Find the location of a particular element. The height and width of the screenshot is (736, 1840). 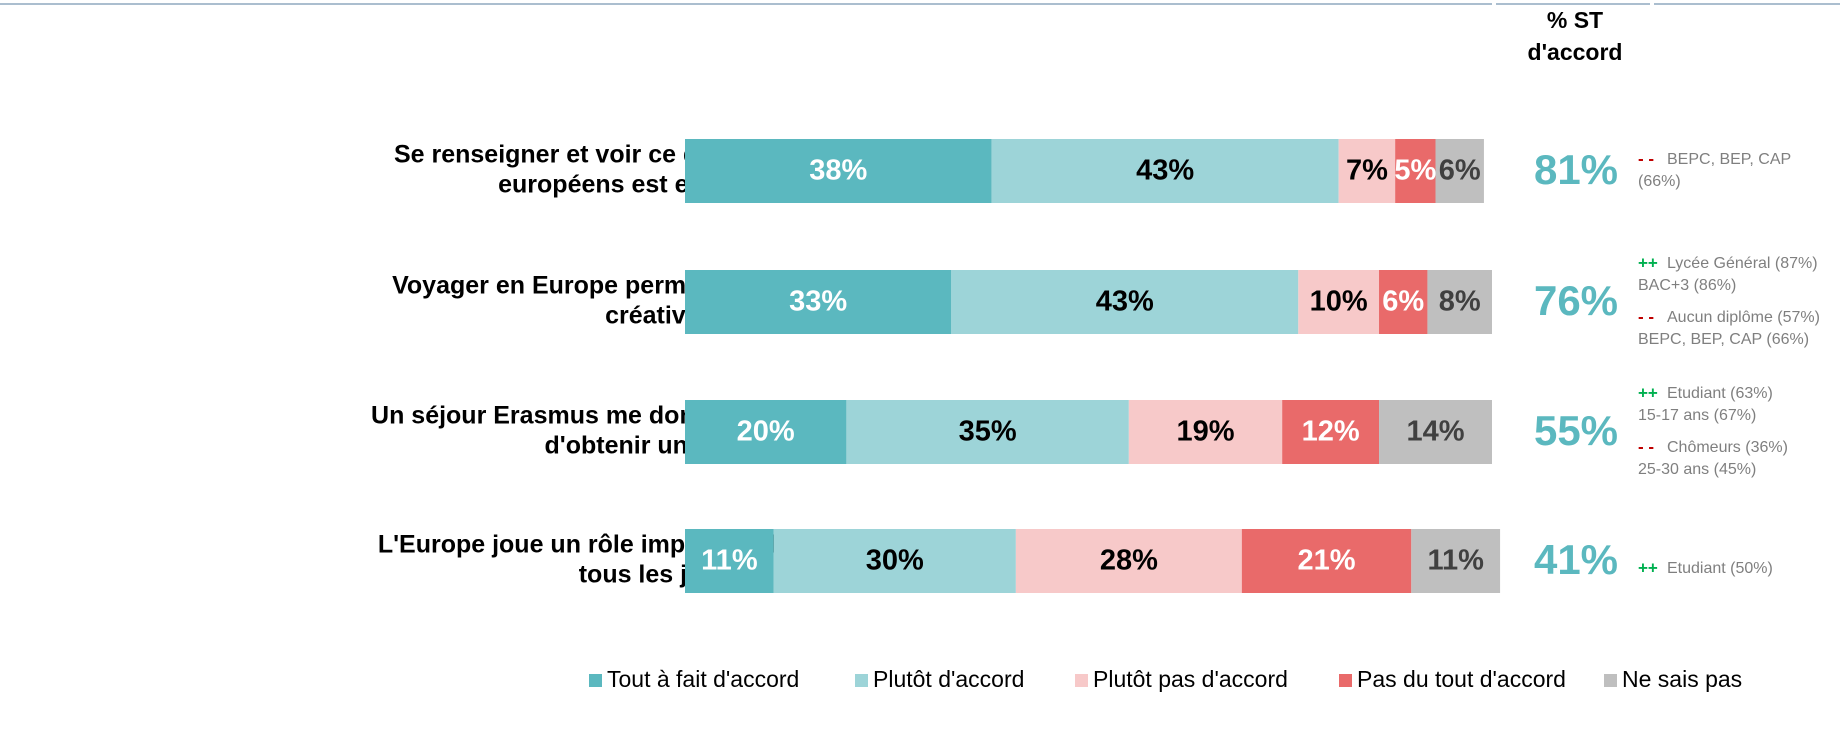

bar-label: 30% is located at coordinates (895, 561).